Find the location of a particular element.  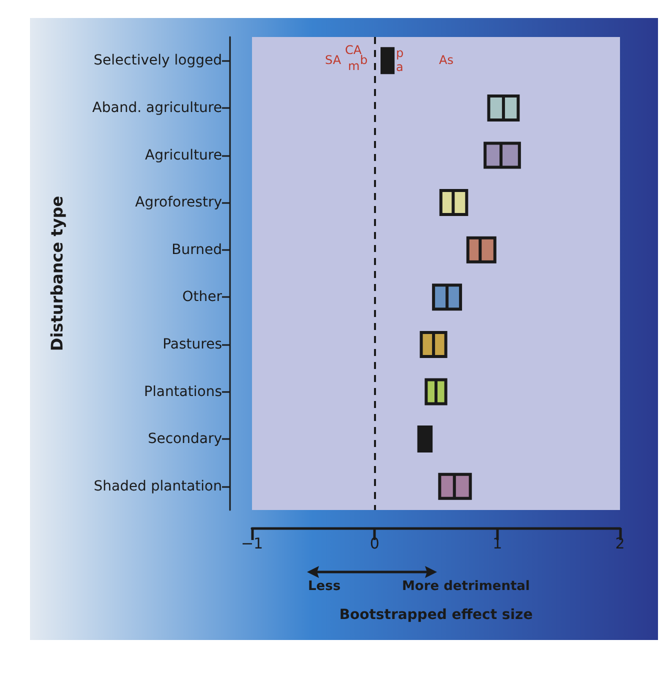

annotation: b is located at coordinates (364, 60).